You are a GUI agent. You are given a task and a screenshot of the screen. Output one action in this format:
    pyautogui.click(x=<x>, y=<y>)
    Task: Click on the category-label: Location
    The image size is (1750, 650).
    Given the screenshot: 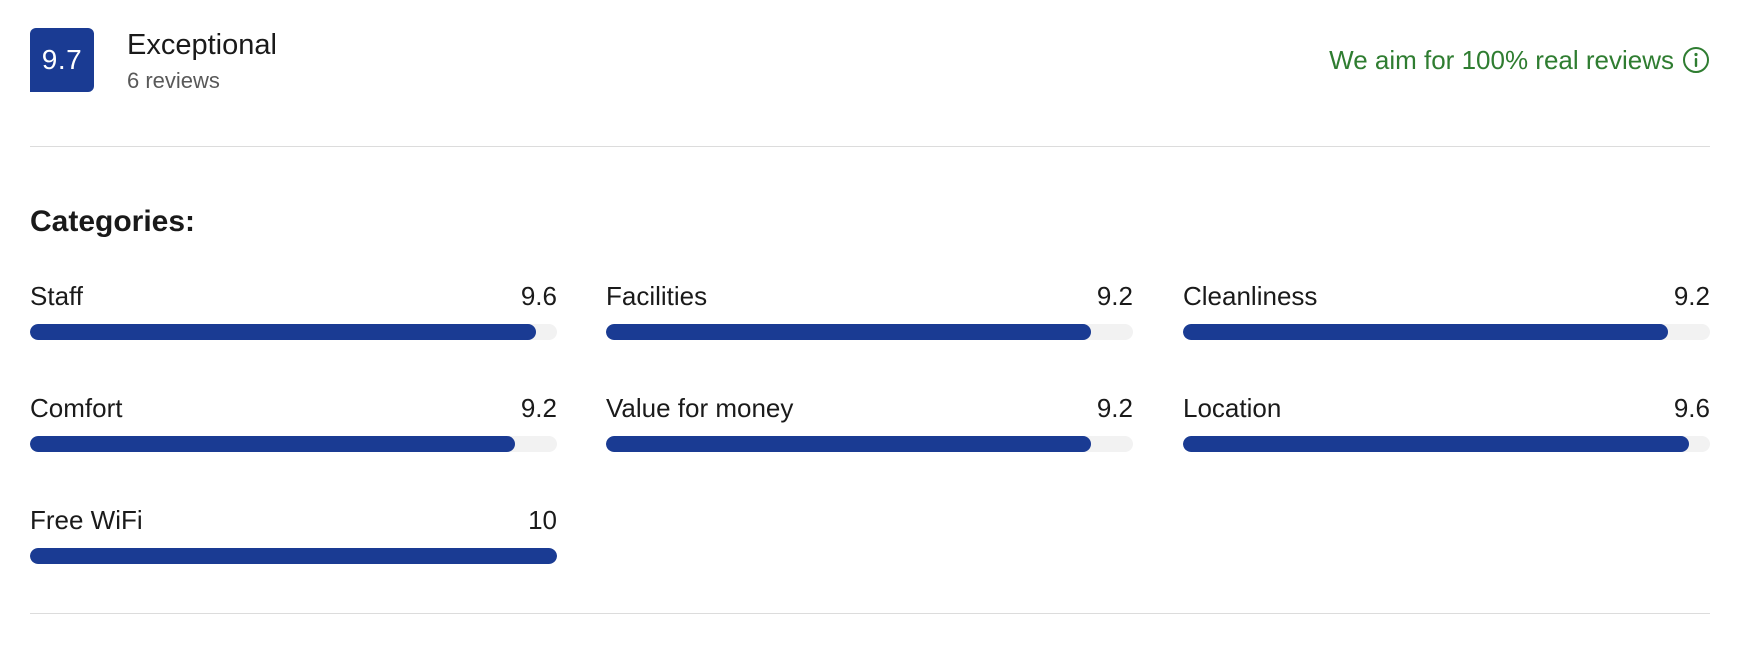 What is the action you would take?
    pyautogui.click(x=1232, y=408)
    